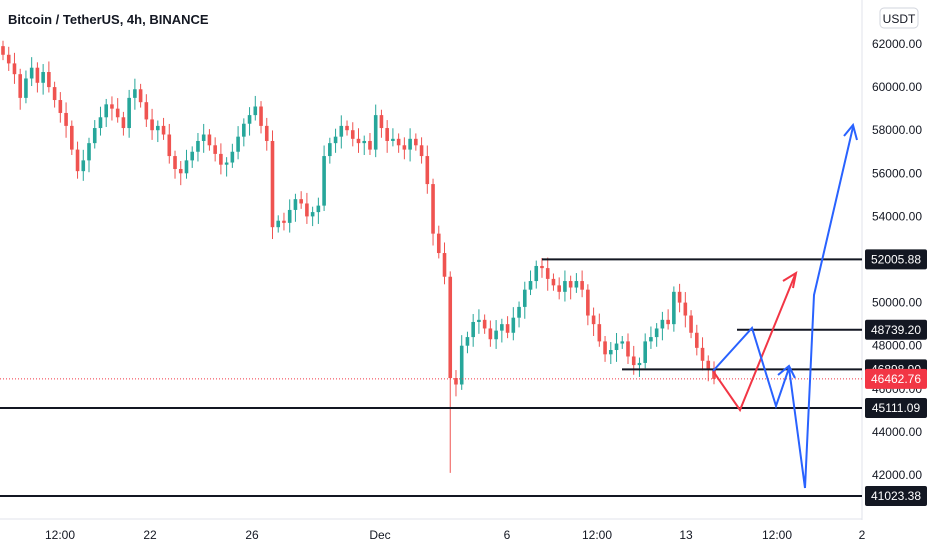 Image resolution: width=932 pixels, height=550 pixels. What do you see at coordinates (686, 535) in the screenshot?
I see `time-tick-label: 13` at bounding box center [686, 535].